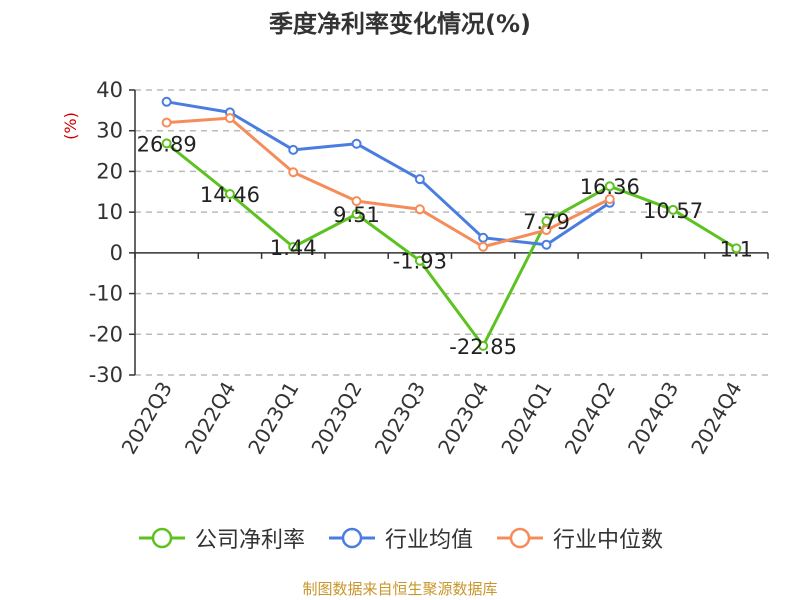  Describe the element at coordinates (653, 418) in the screenshot. I see `x-tick-label: 2024Q3` at that location.